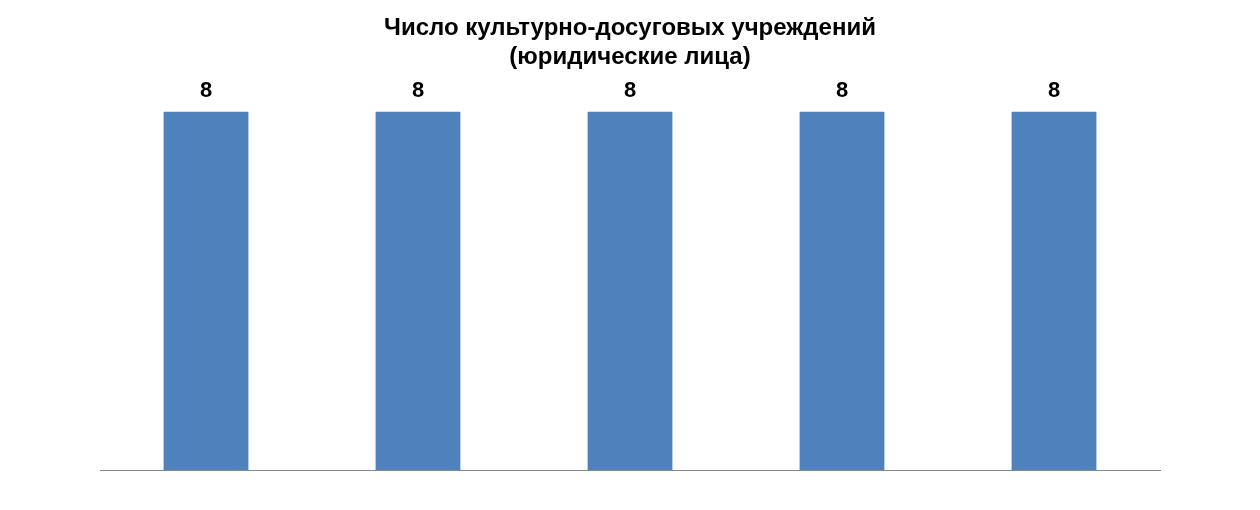 The width and height of the screenshot is (1260, 510). Describe the element at coordinates (630, 41) in the screenshot. I see `chart-title: Число культурно-досуговых учреждений (юридические лица)` at that location.